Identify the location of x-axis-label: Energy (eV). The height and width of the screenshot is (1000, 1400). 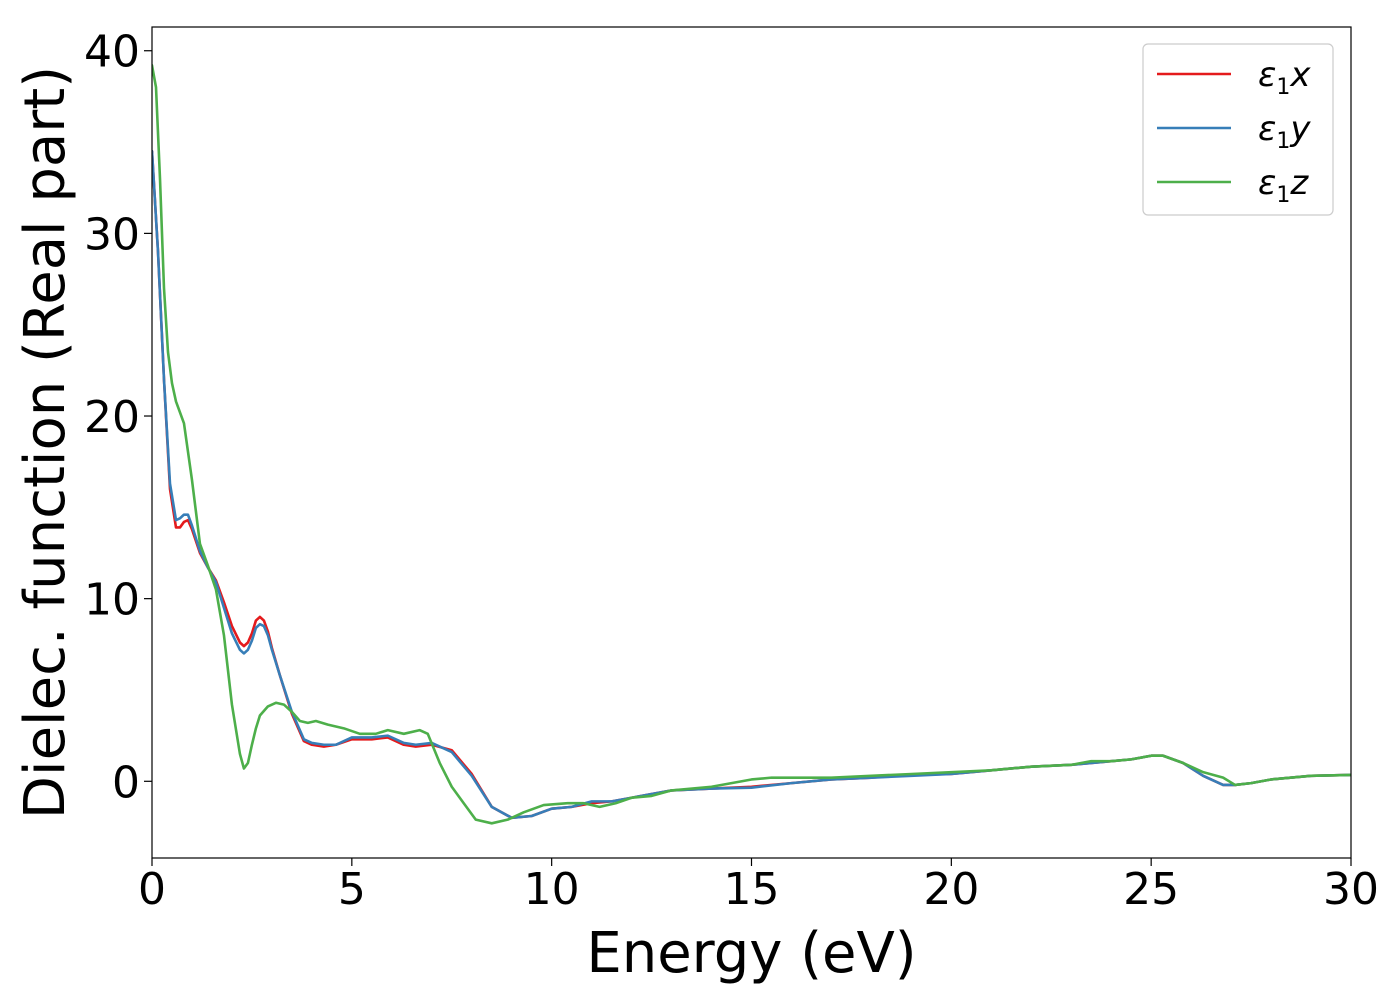
(751, 953).